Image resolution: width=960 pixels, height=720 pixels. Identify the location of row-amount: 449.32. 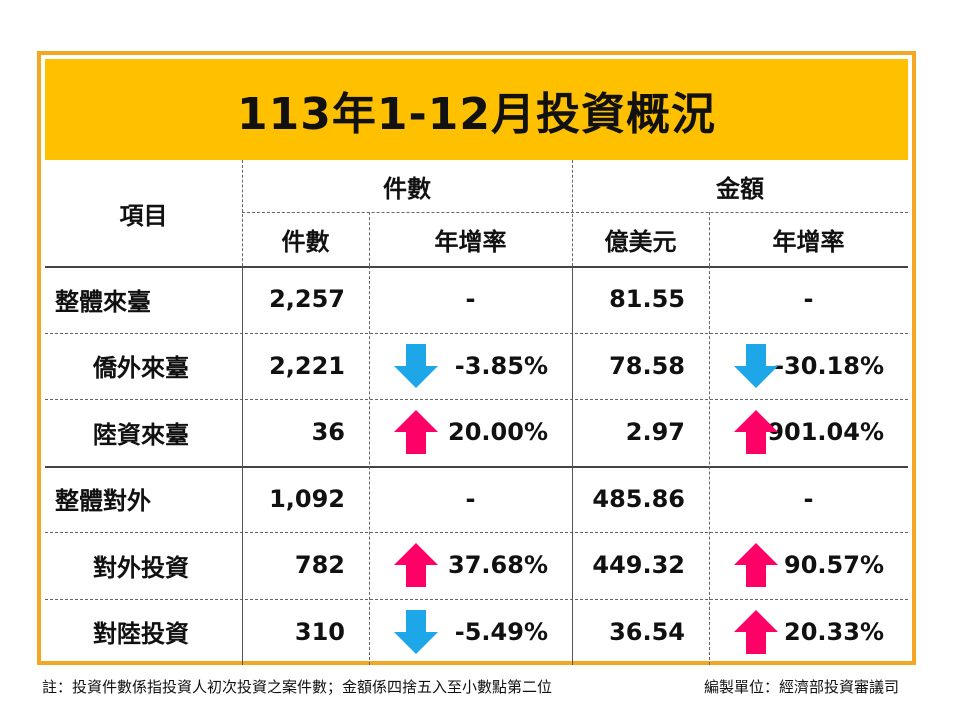
(638, 565).